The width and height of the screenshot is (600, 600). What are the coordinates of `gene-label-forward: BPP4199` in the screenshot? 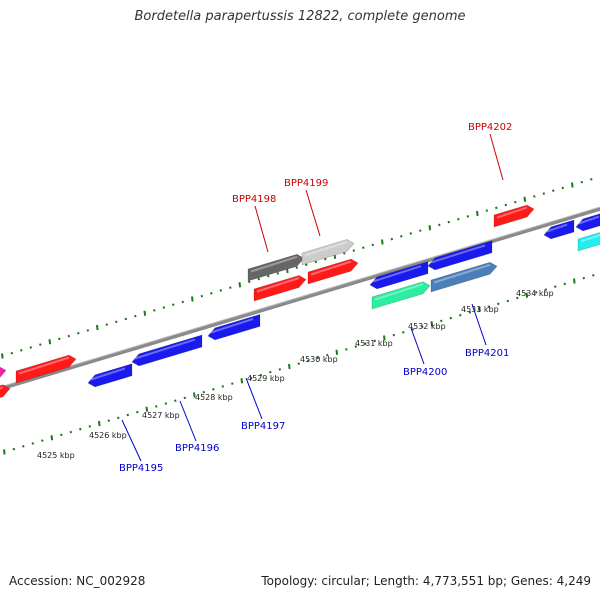 It's located at (306, 183).